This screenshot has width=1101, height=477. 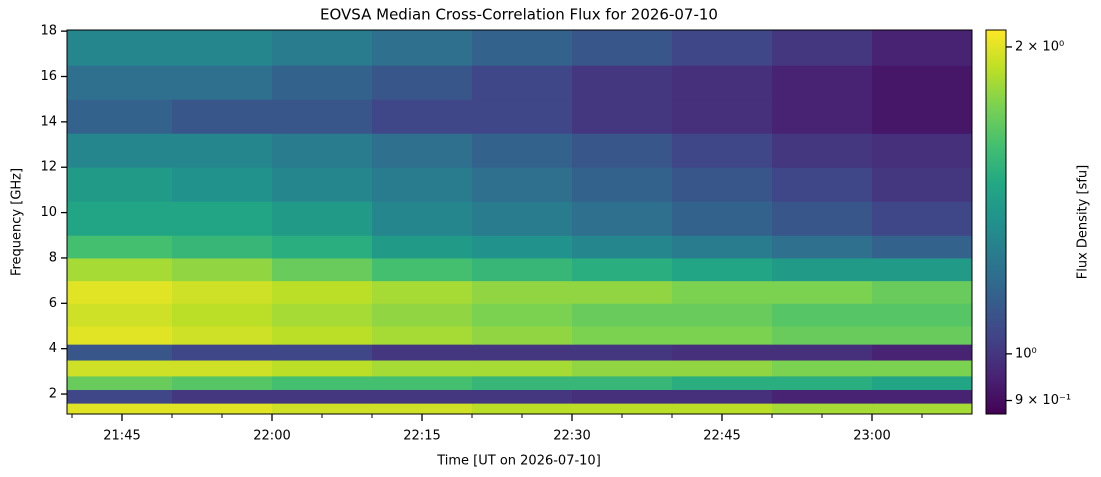 I want to click on x-tick-label: 23:00, so click(x=871, y=436).